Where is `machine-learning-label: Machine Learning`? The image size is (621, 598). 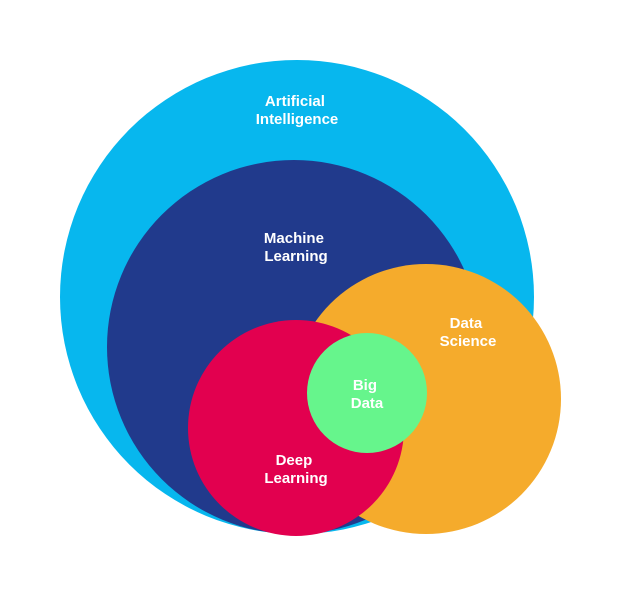 machine-learning-label: Machine Learning is located at coordinates (296, 247).